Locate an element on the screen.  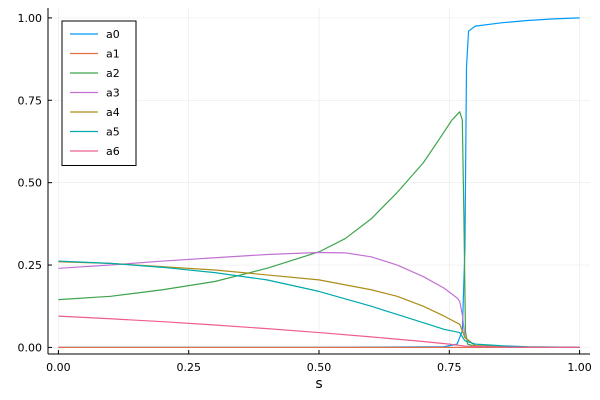
y-tick-label: 0.75 is located at coordinates (30, 100).